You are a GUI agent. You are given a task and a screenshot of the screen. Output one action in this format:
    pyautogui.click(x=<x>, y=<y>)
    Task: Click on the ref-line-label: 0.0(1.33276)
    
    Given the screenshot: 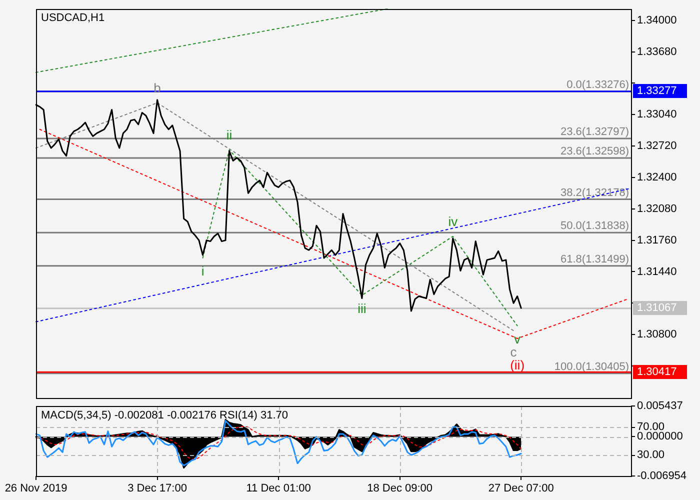 What is the action you would take?
    pyautogui.click(x=597, y=84)
    